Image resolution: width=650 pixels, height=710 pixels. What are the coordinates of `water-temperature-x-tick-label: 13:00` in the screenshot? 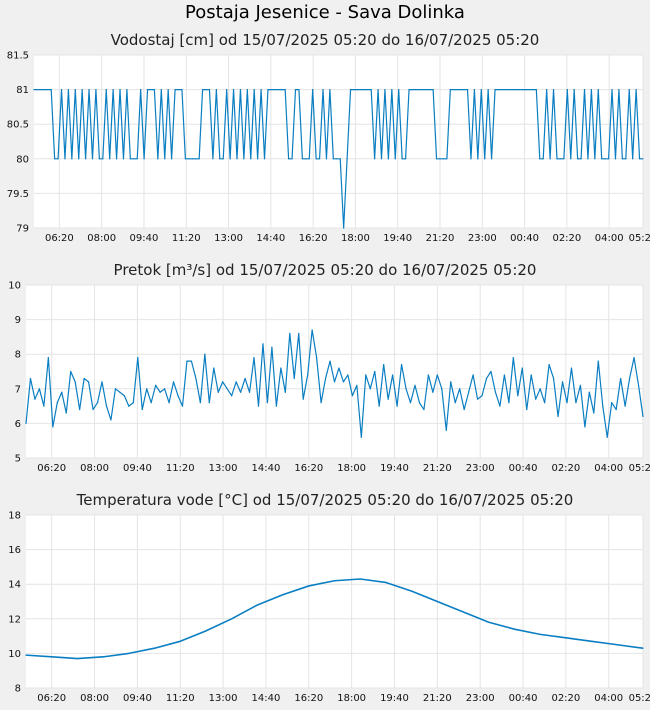 It's located at (223, 698).